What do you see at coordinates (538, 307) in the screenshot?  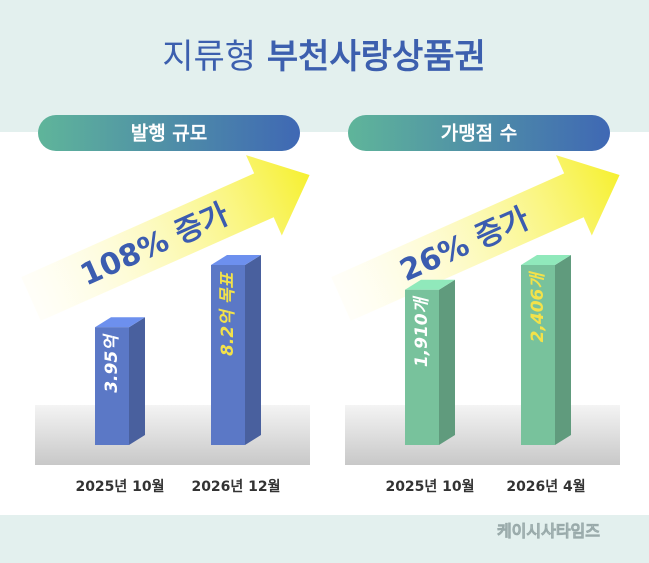 I see `value-label: 2,406개` at bounding box center [538, 307].